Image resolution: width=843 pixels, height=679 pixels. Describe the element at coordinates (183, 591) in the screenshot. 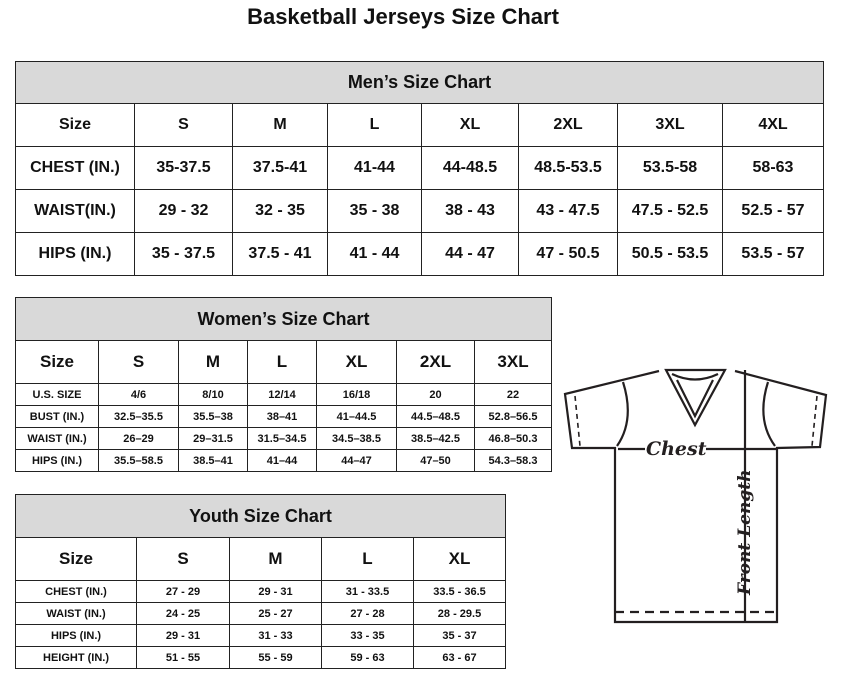

I see `table-cell: 27 - 29` at that location.